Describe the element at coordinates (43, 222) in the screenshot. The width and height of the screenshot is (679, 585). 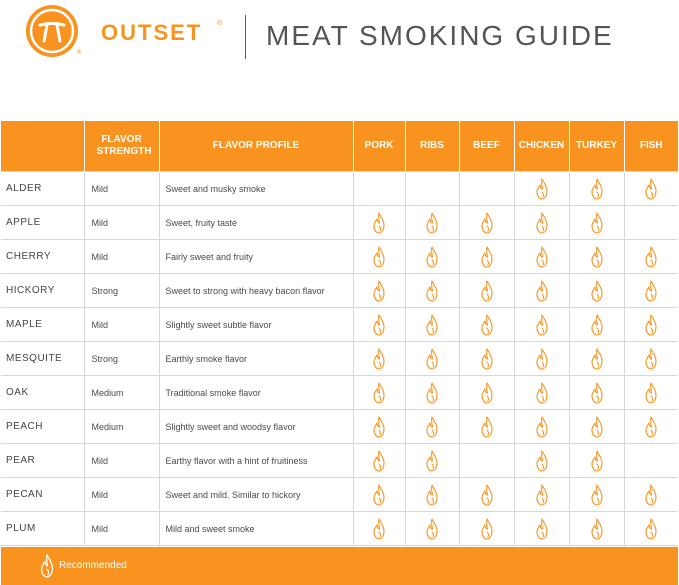
I see `wood-name: APPLE` at that location.